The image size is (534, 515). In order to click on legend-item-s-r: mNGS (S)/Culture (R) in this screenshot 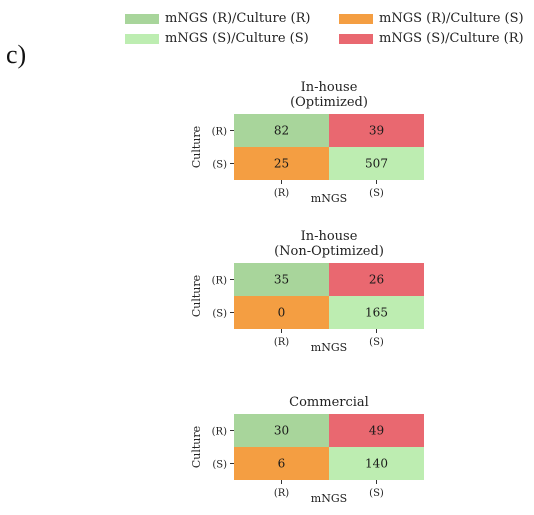, I will do `click(431, 38)`.